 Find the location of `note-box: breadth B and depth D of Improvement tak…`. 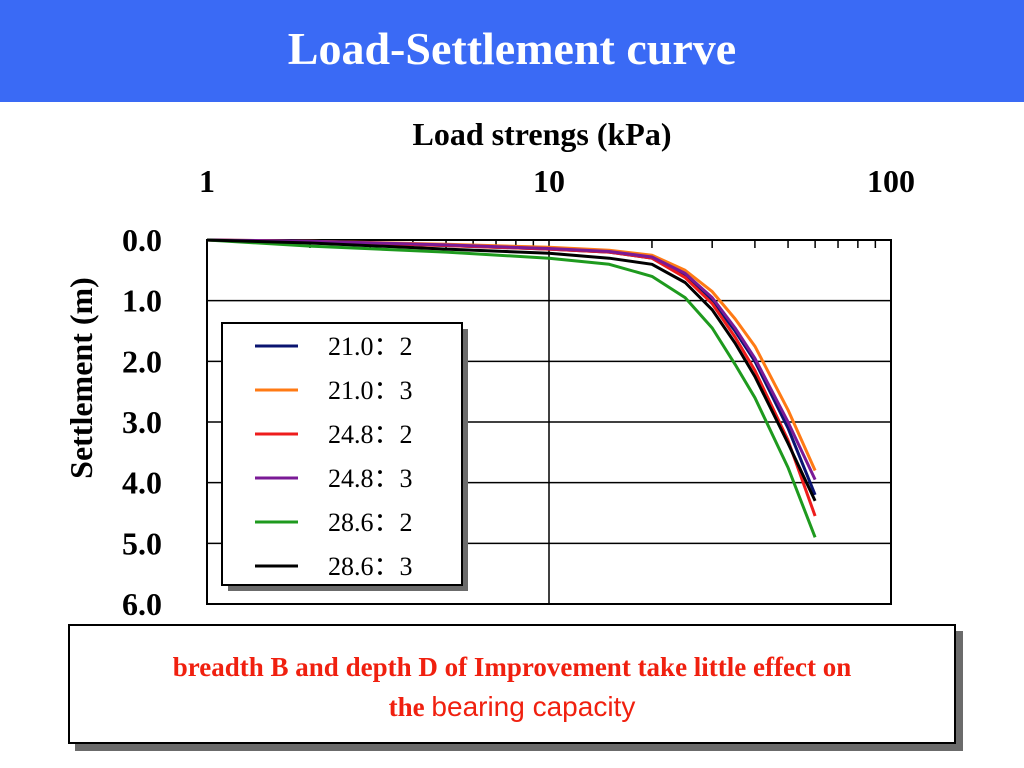

note-box: breadth B and depth D of Improvement tak… is located at coordinates (512, 684).